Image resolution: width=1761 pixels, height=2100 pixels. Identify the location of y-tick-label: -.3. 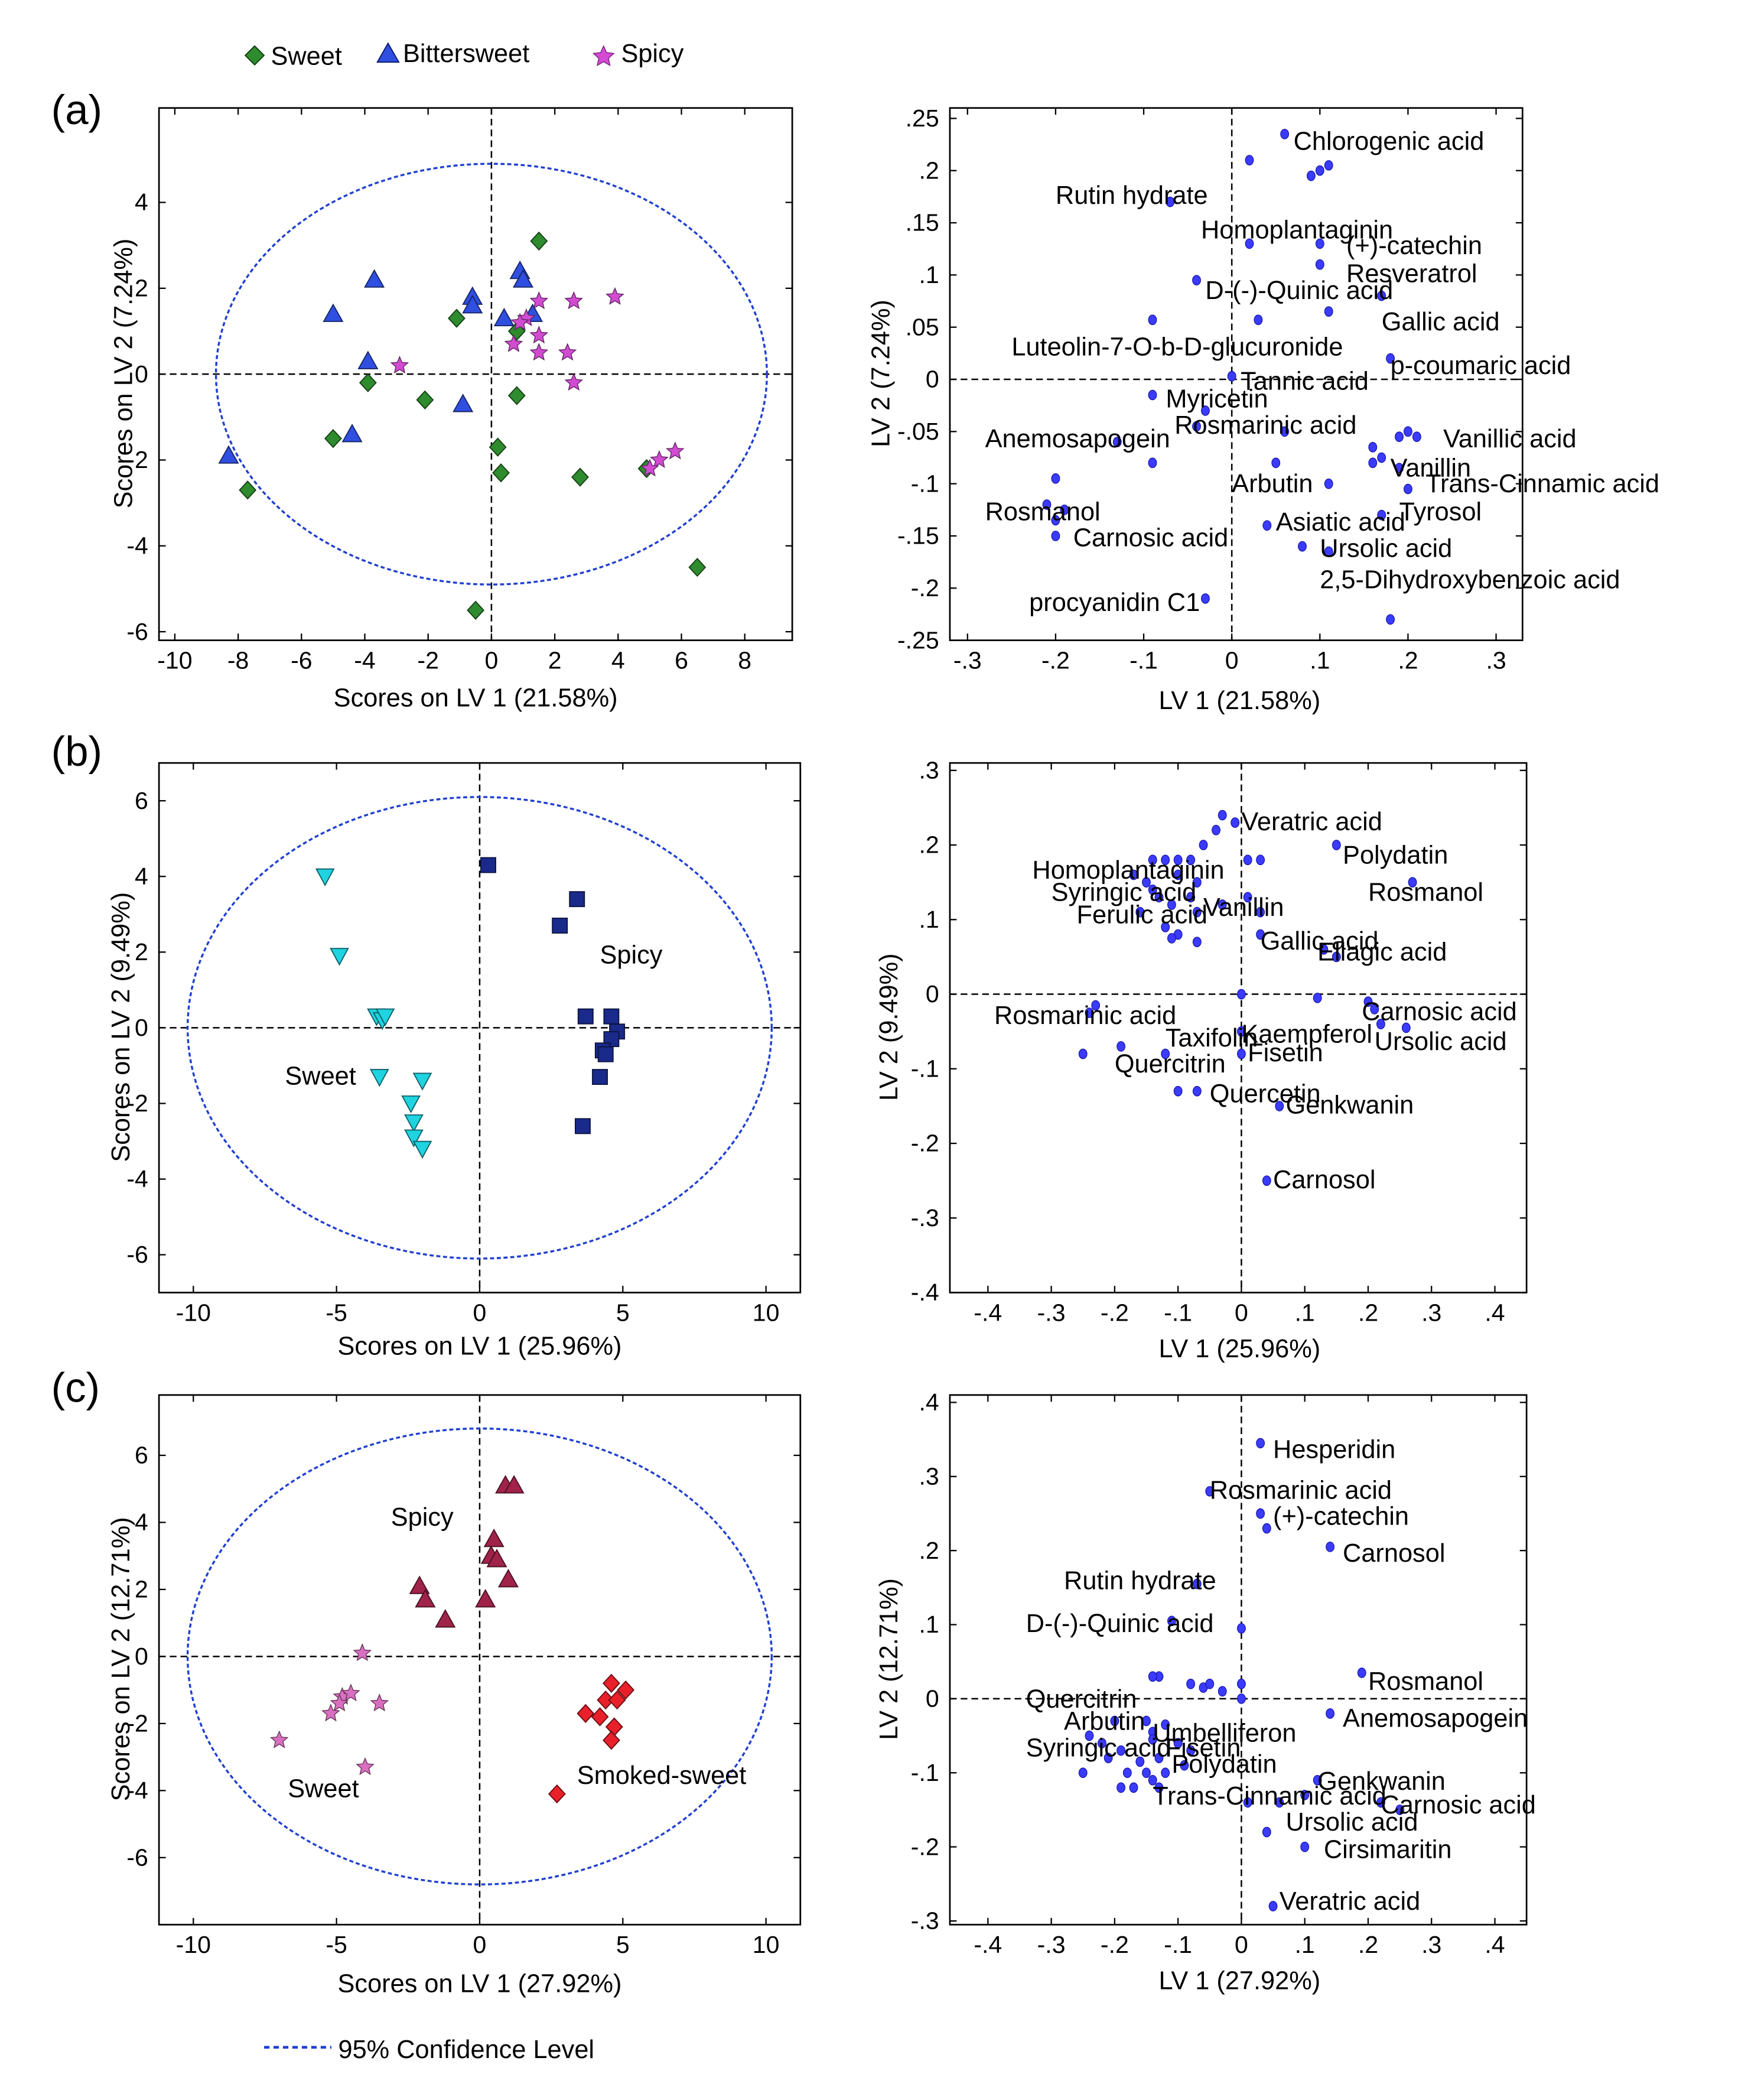
(925, 1217).